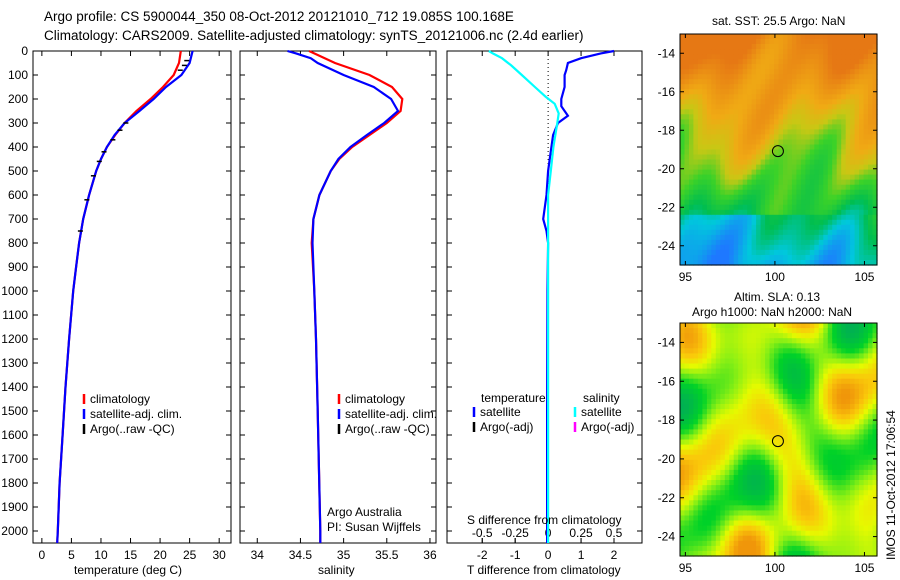 The height and width of the screenshot is (580, 900). What do you see at coordinates (667, 420) in the screenshot?
I see `sla-map-ytick-label: -18` at bounding box center [667, 420].